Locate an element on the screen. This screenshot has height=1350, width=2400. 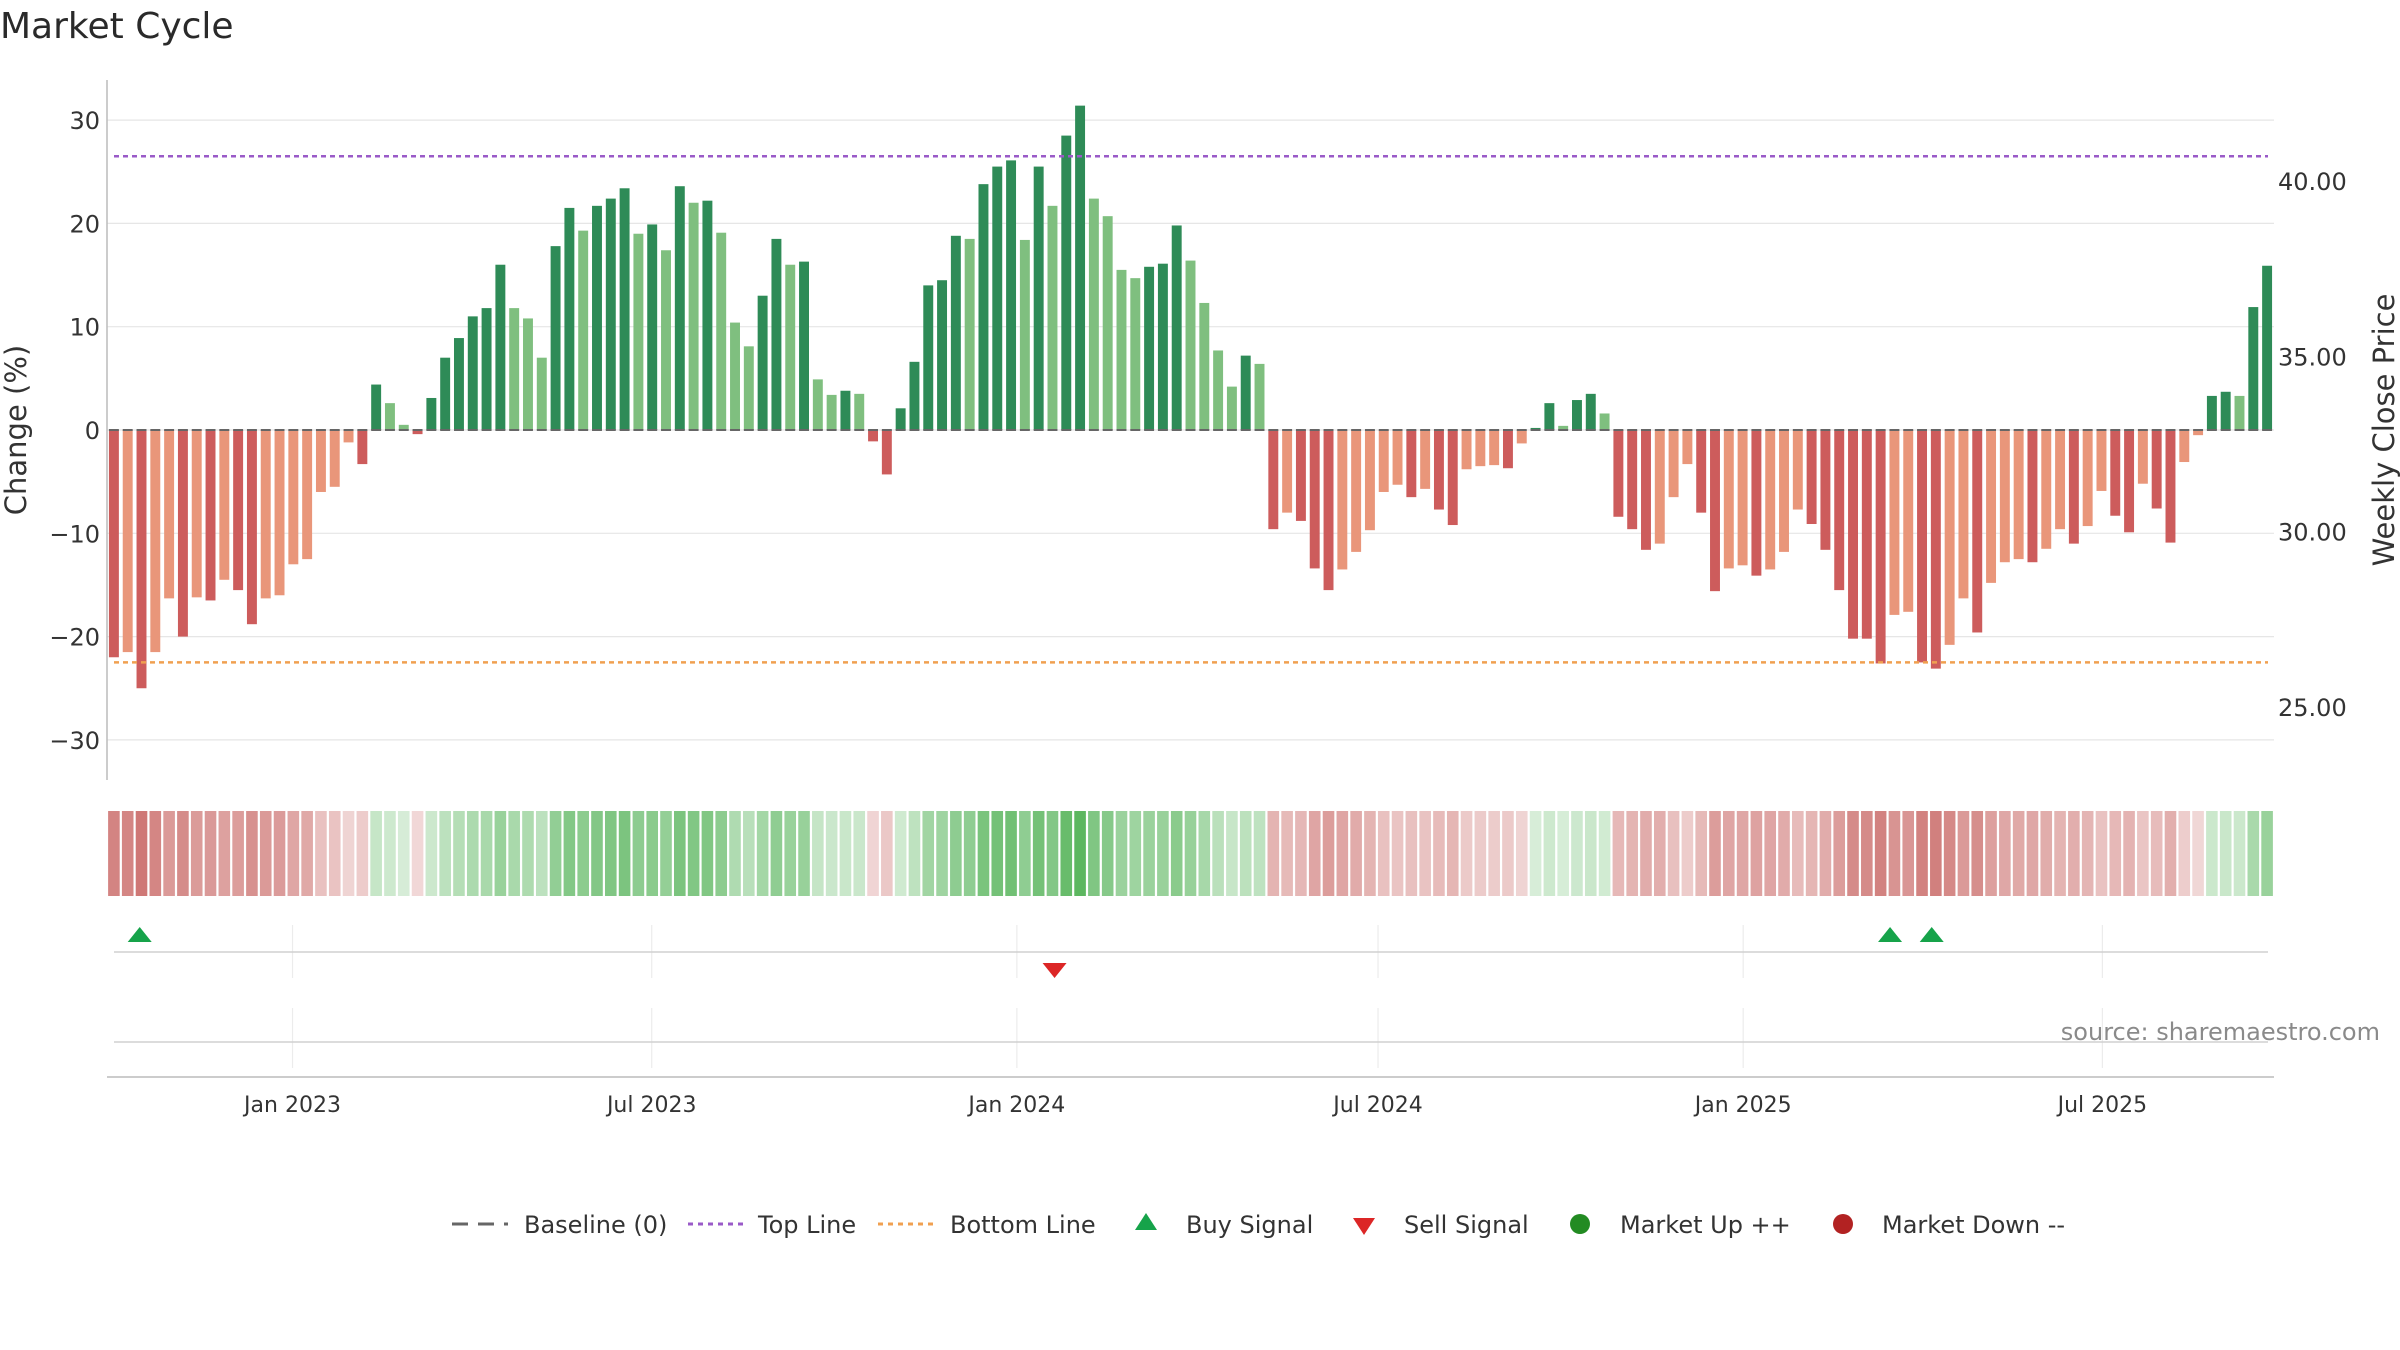
legend-item-market-down: Market Down -- is located at coordinates (1949, 1225).